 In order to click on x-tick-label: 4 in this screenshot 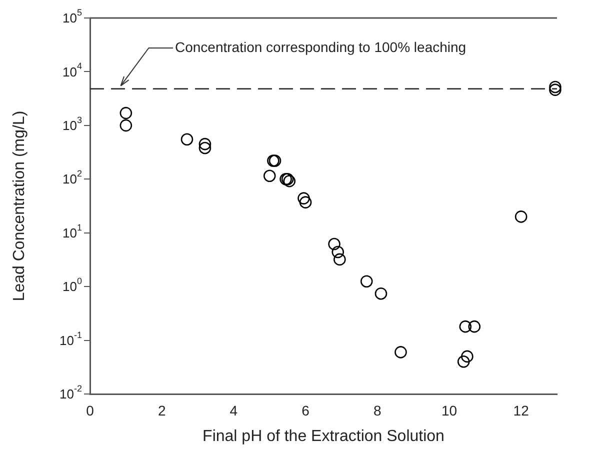, I will do `click(234, 410)`.